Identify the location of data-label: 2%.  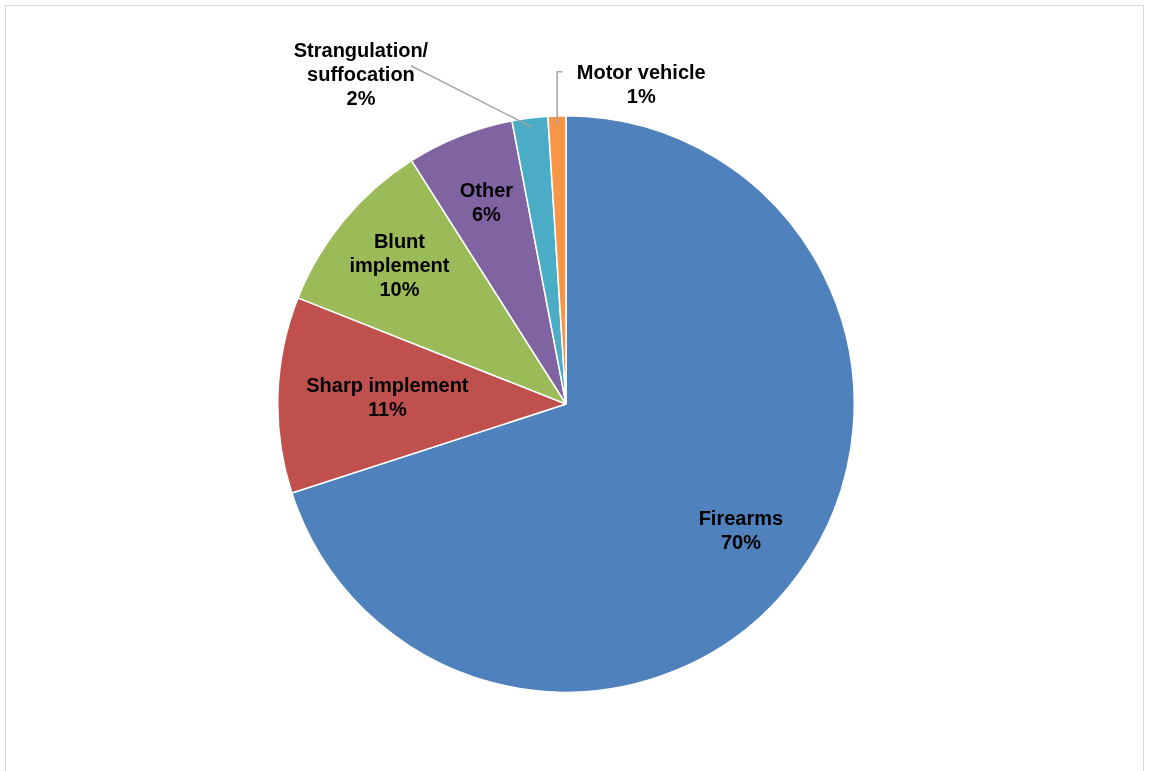
(361, 98).